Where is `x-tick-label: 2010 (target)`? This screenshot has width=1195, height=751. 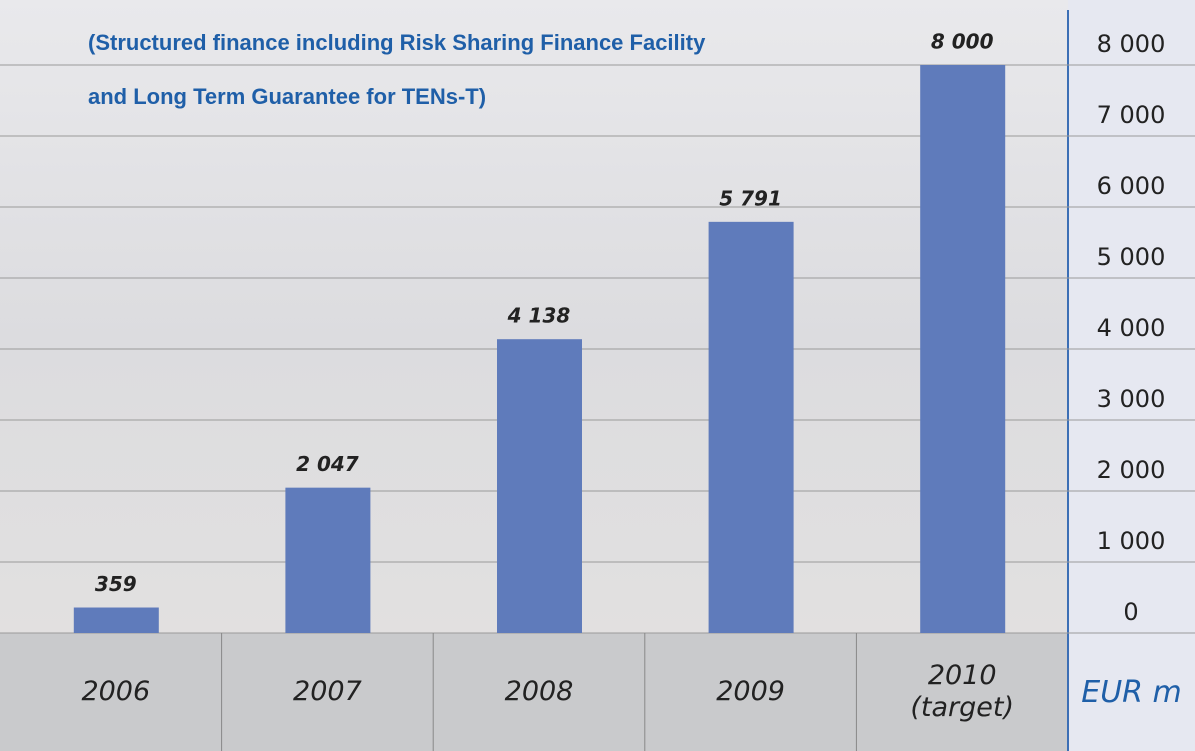
x-tick-label: 2010 (target) is located at coordinates (962, 691).